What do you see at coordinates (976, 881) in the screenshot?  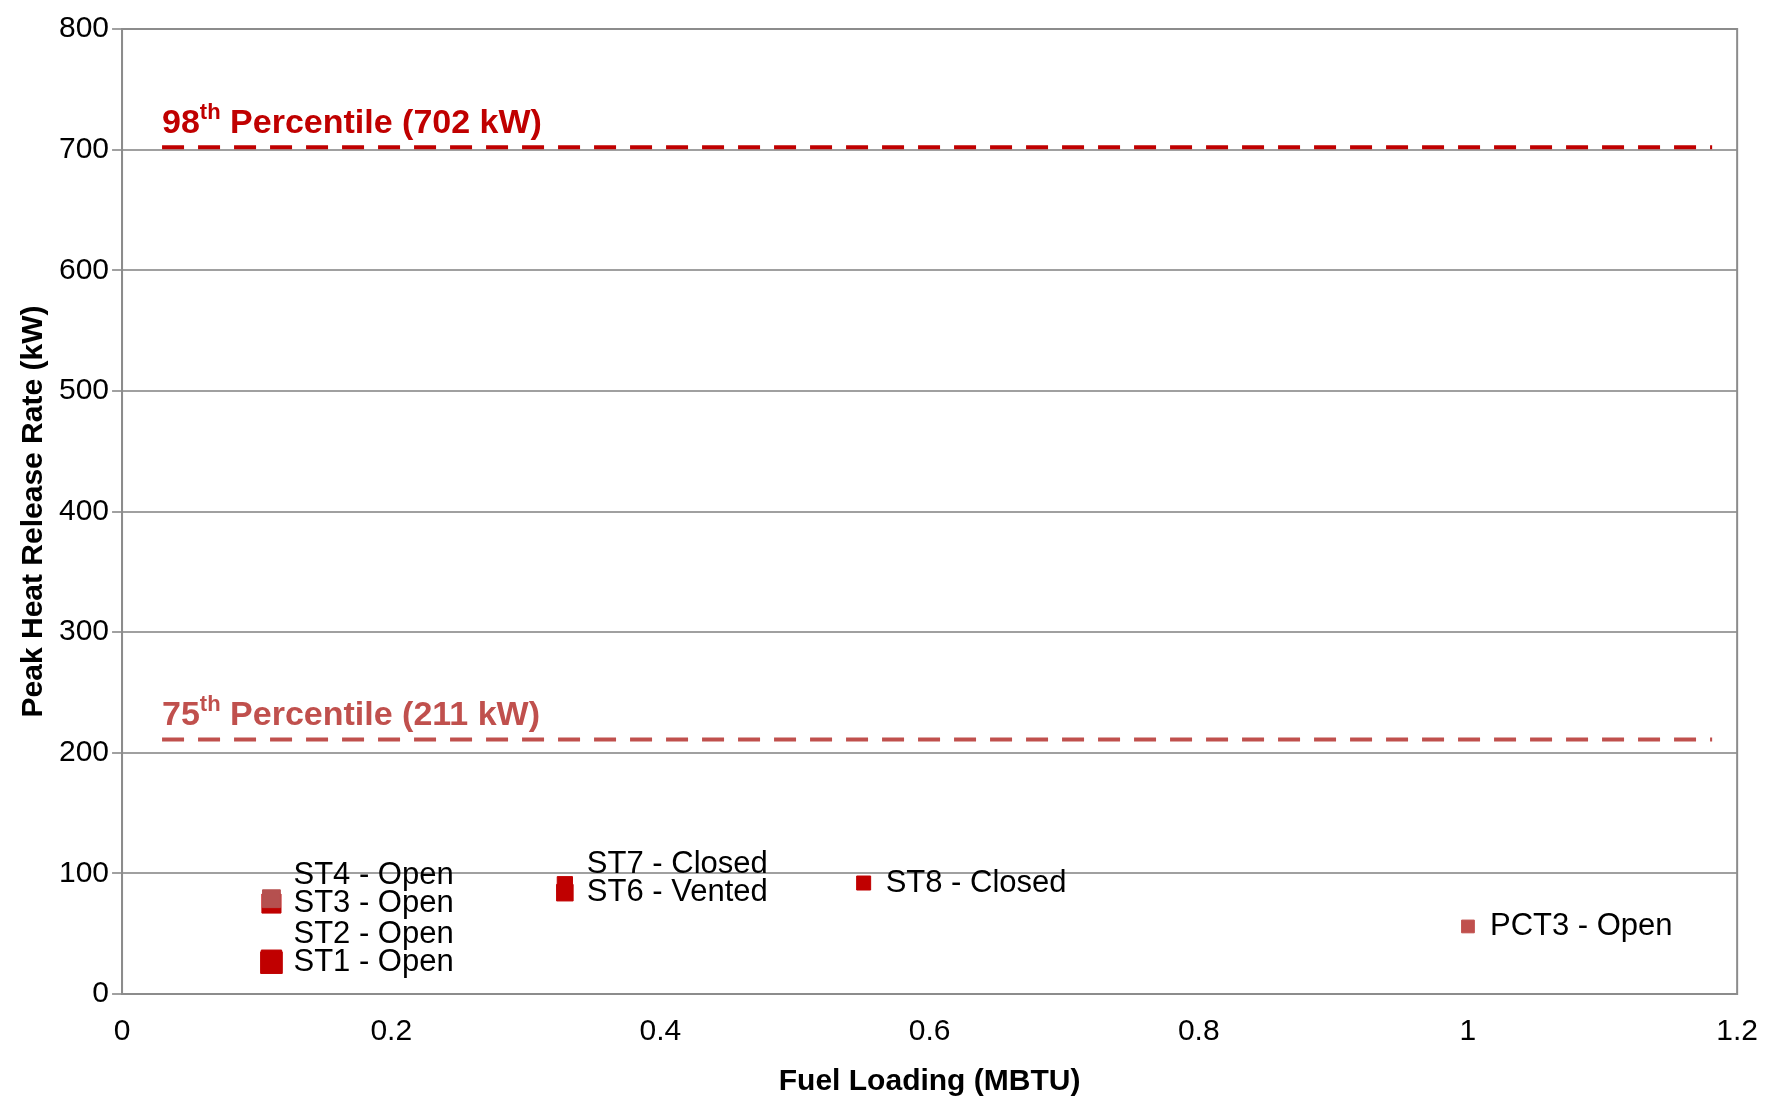 I see `series-label: ST8 - Closed` at bounding box center [976, 881].